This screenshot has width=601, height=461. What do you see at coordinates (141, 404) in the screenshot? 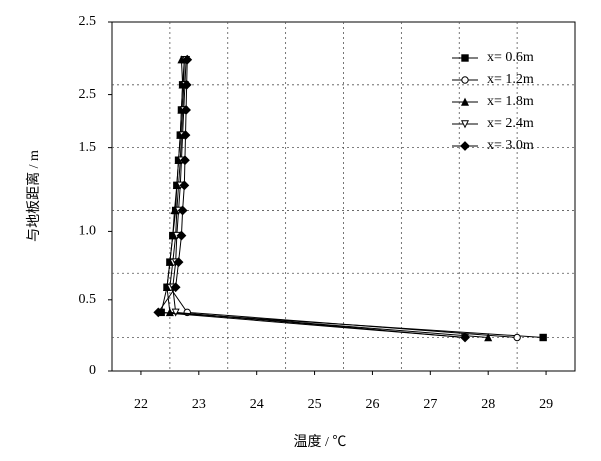
I see `x-tick-label: 22` at bounding box center [141, 404].